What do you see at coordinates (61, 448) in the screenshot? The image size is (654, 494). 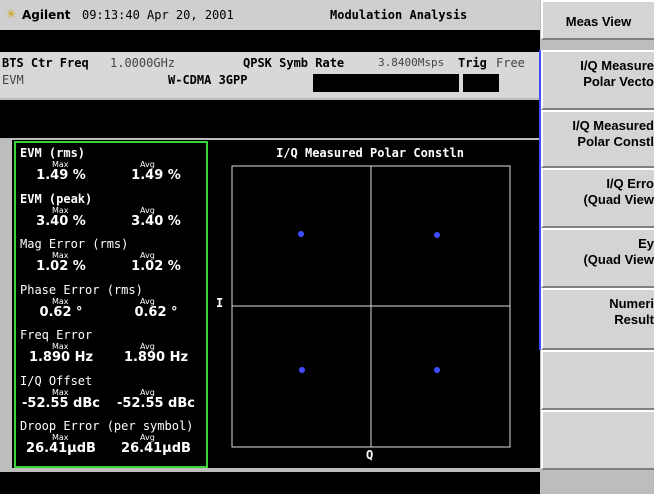 I see `max-value: 26.41µdB` at bounding box center [61, 448].